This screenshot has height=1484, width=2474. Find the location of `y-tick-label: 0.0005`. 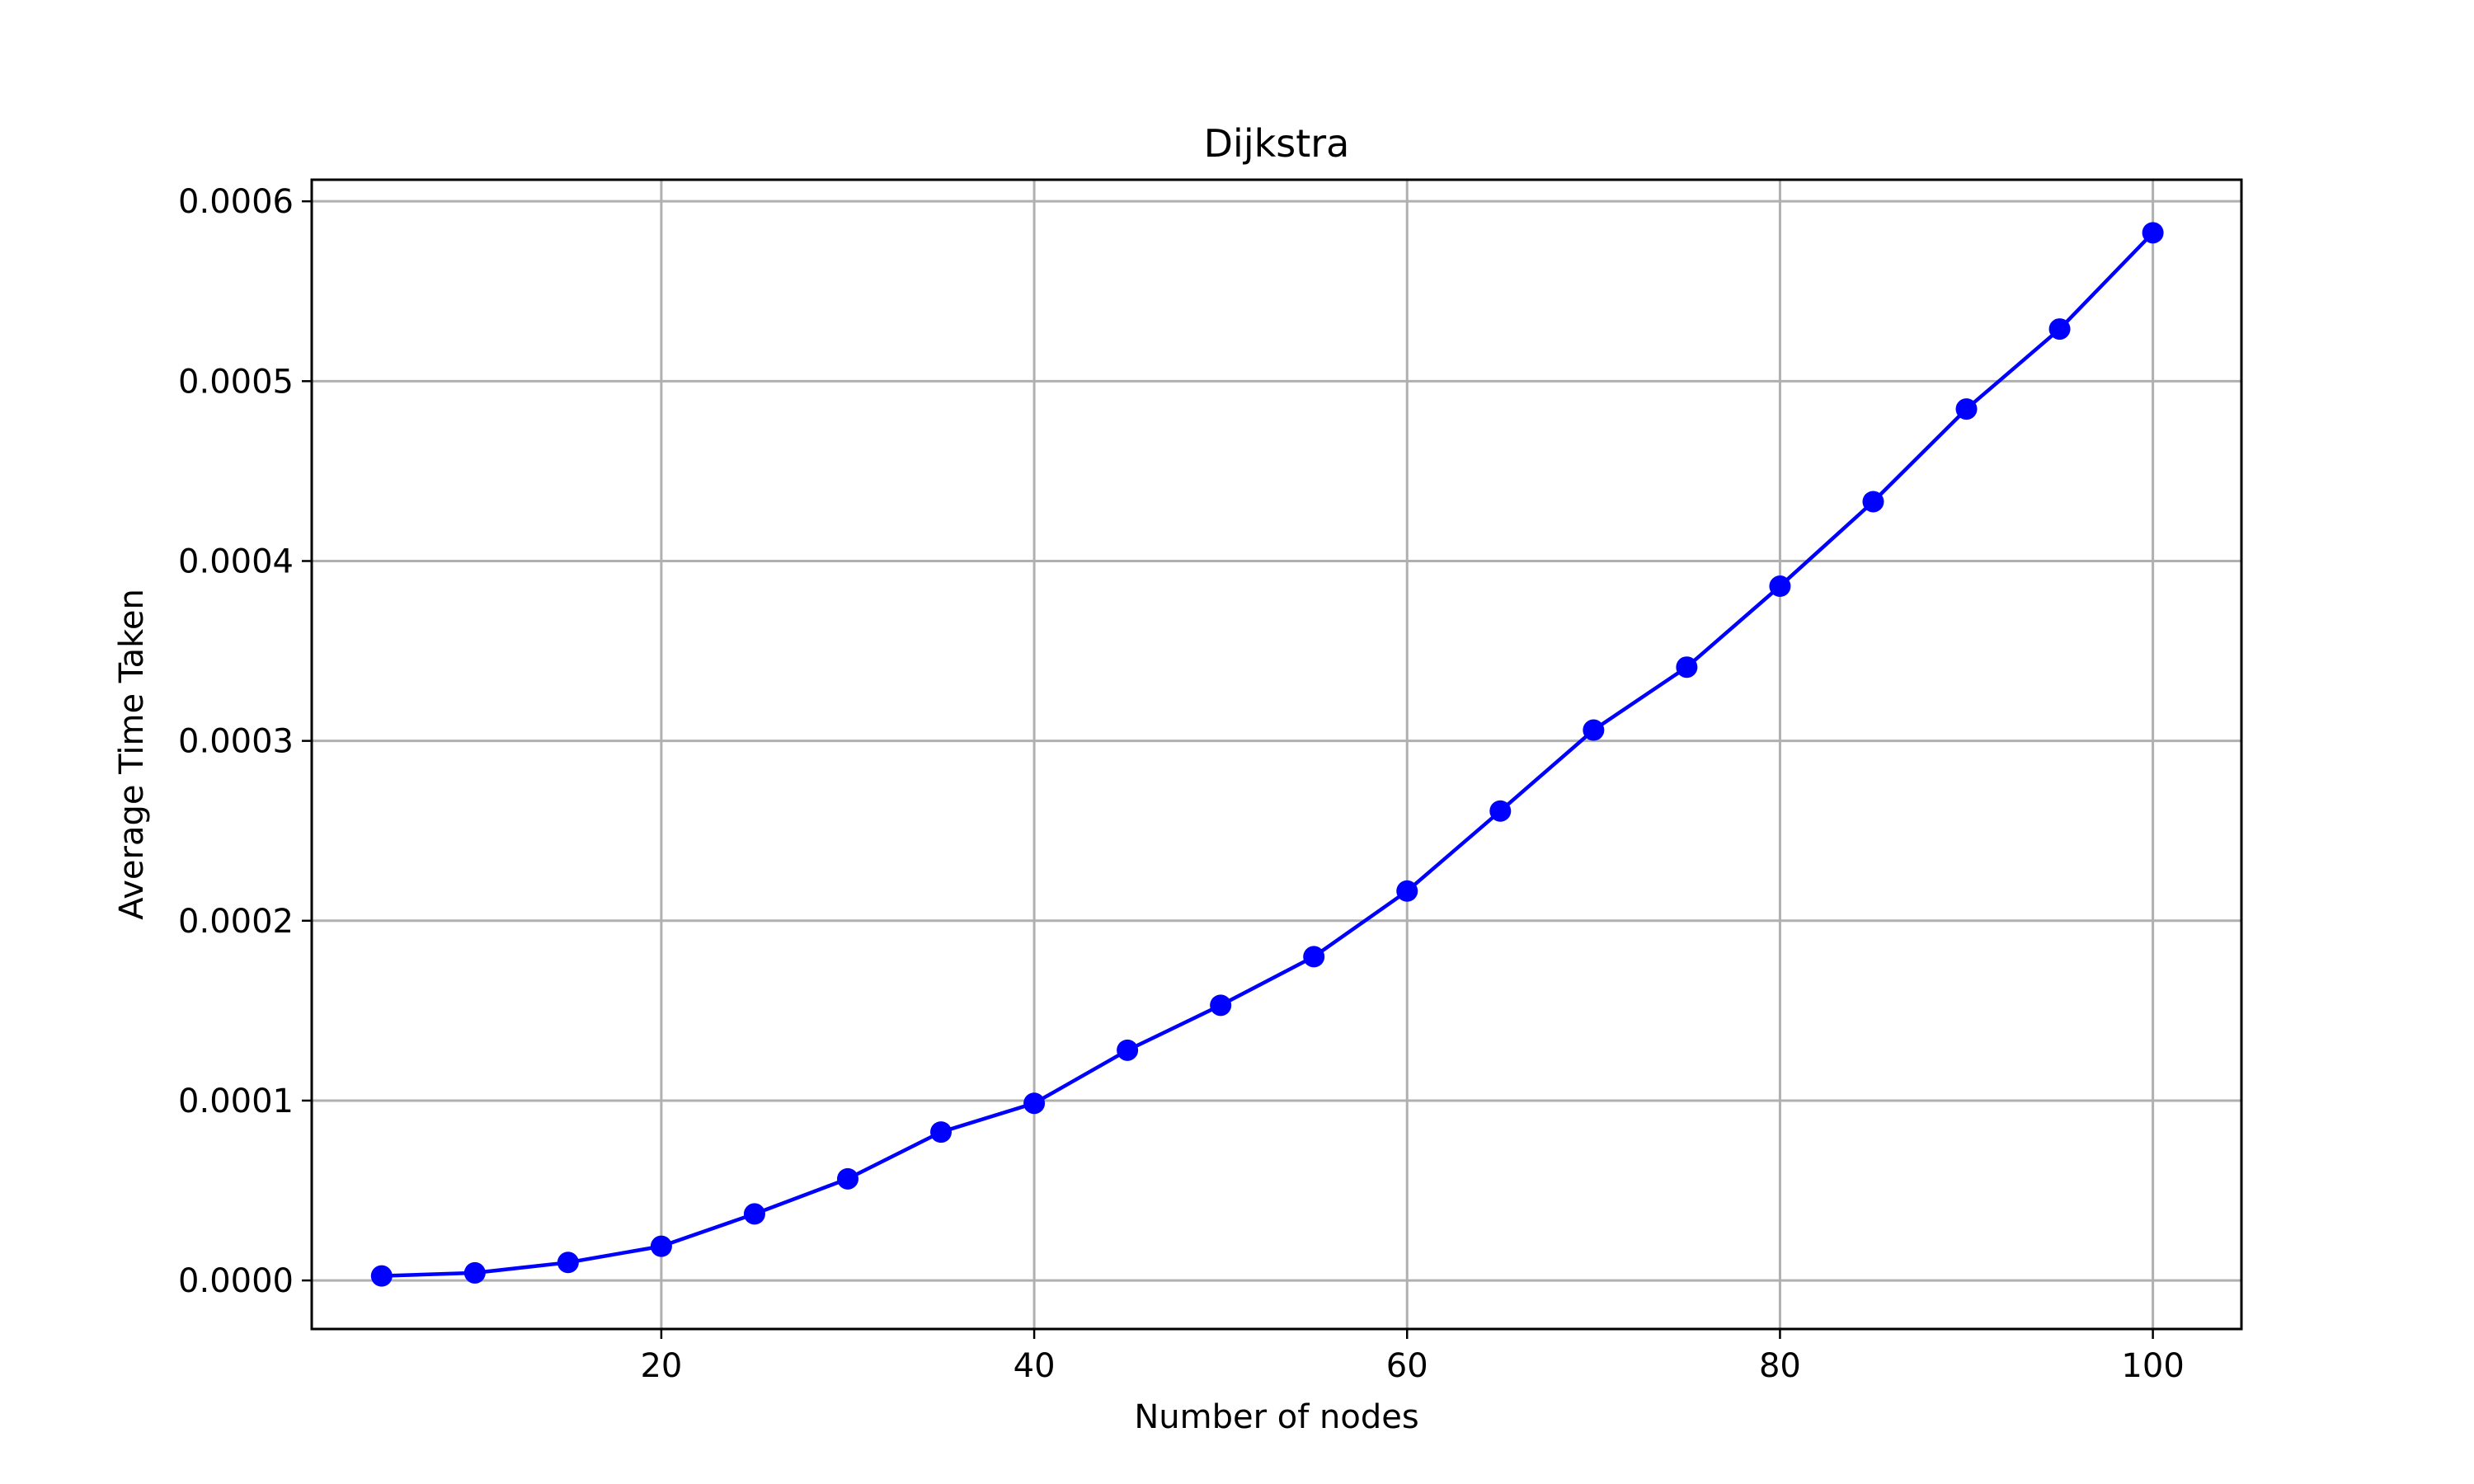

y-tick-label: 0.0005 is located at coordinates (236, 382).